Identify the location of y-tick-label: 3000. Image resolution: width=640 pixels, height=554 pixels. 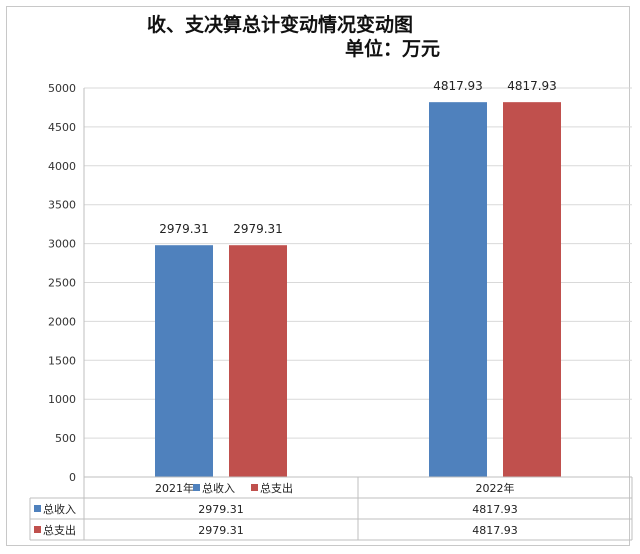
(62, 244).